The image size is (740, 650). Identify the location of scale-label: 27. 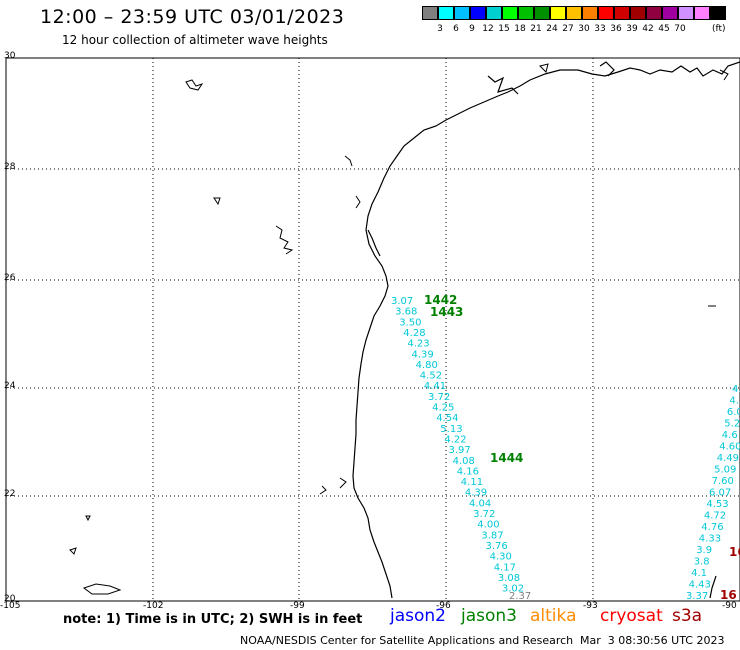
(568, 29).